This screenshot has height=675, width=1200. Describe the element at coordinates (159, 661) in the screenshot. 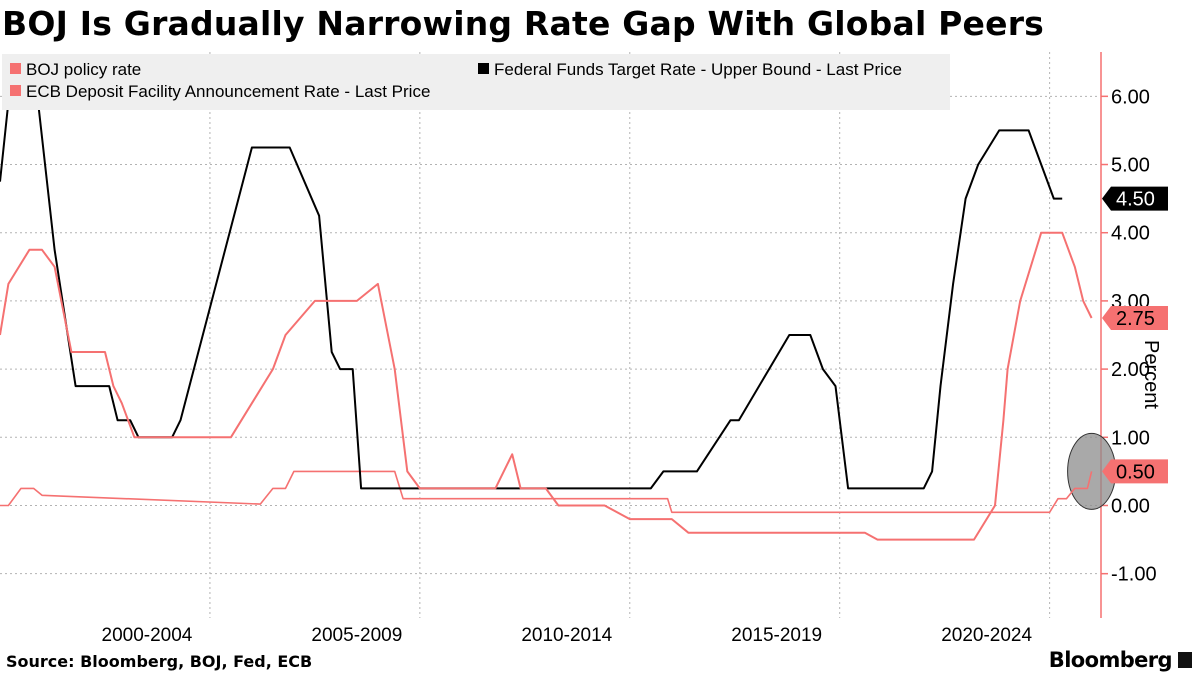

I see `source-note: Source: Bloomberg, BOJ, Fed, ECB` at that location.